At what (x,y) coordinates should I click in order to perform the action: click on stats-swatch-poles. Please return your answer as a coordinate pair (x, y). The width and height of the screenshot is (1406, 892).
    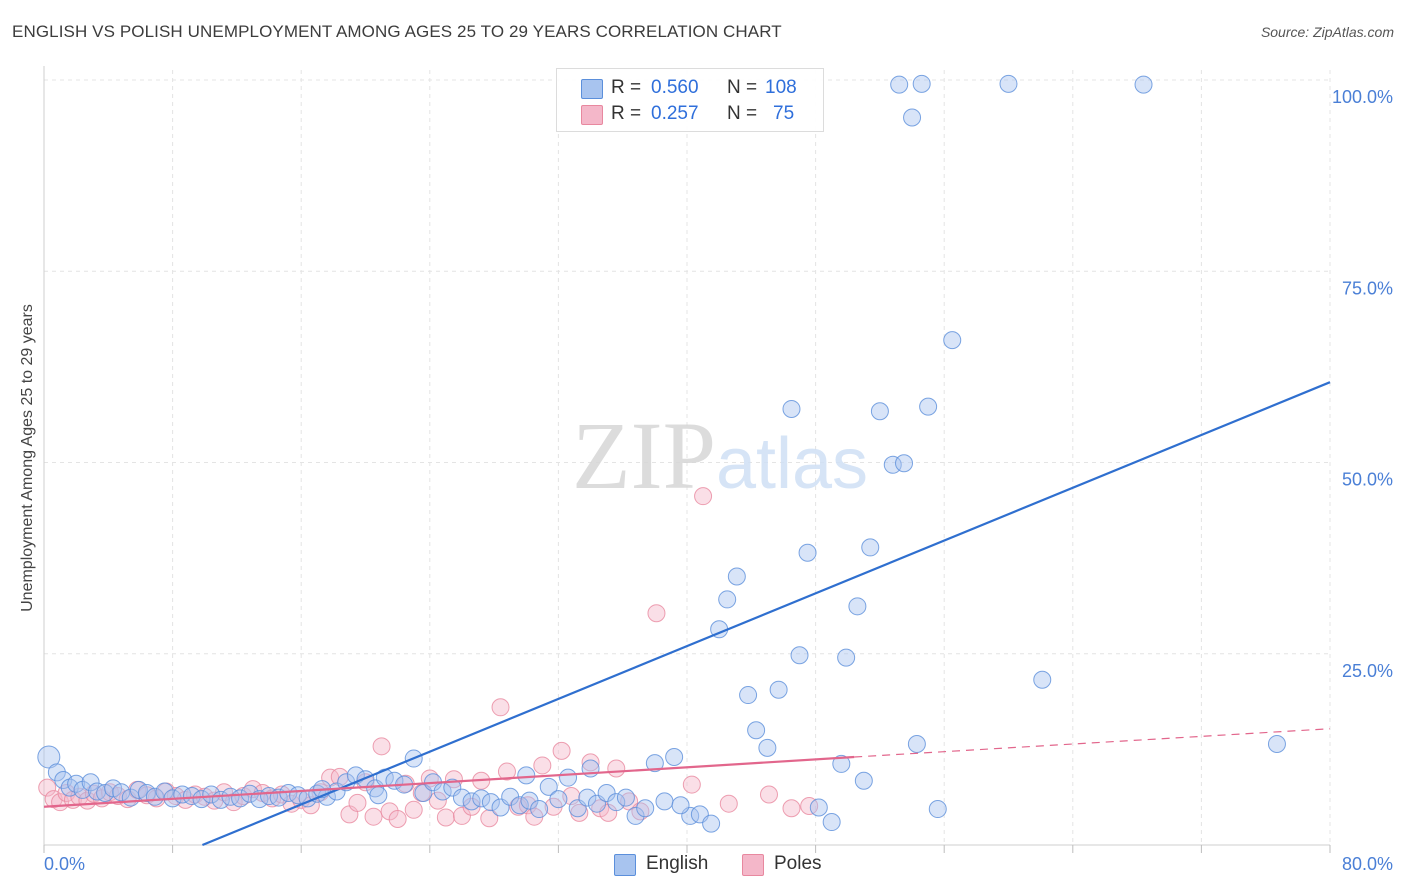
    Looking at the image, I should click on (592, 115).